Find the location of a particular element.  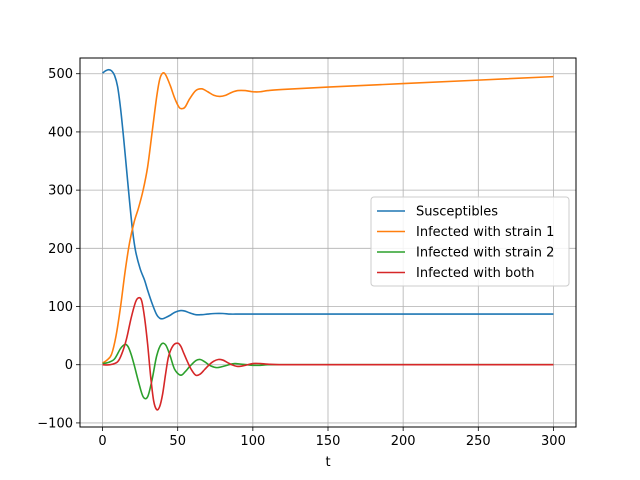

legend-label: Infected with strain 2 is located at coordinates (485, 253).